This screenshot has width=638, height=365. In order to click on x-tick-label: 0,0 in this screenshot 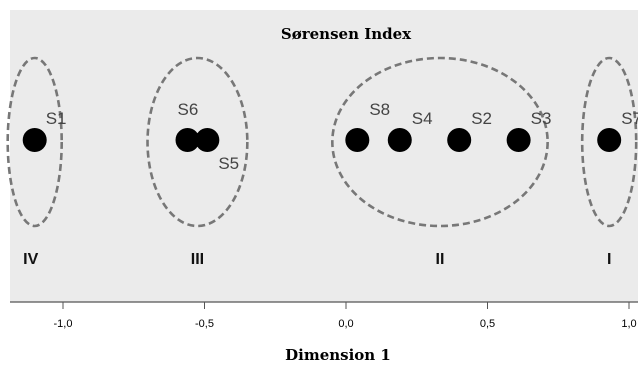, I will do `click(345, 324)`.